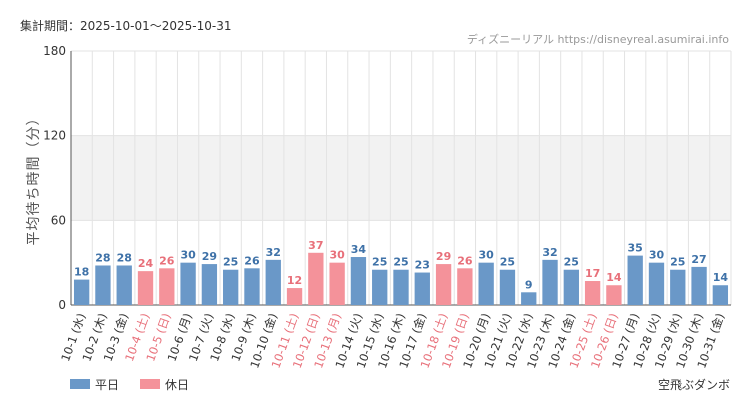 This screenshot has width=750, height=410. What do you see at coordinates (694, 384) in the screenshot?
I see `attraction-name: 空飛ぶダンボ` at bounding box center [694, 384].